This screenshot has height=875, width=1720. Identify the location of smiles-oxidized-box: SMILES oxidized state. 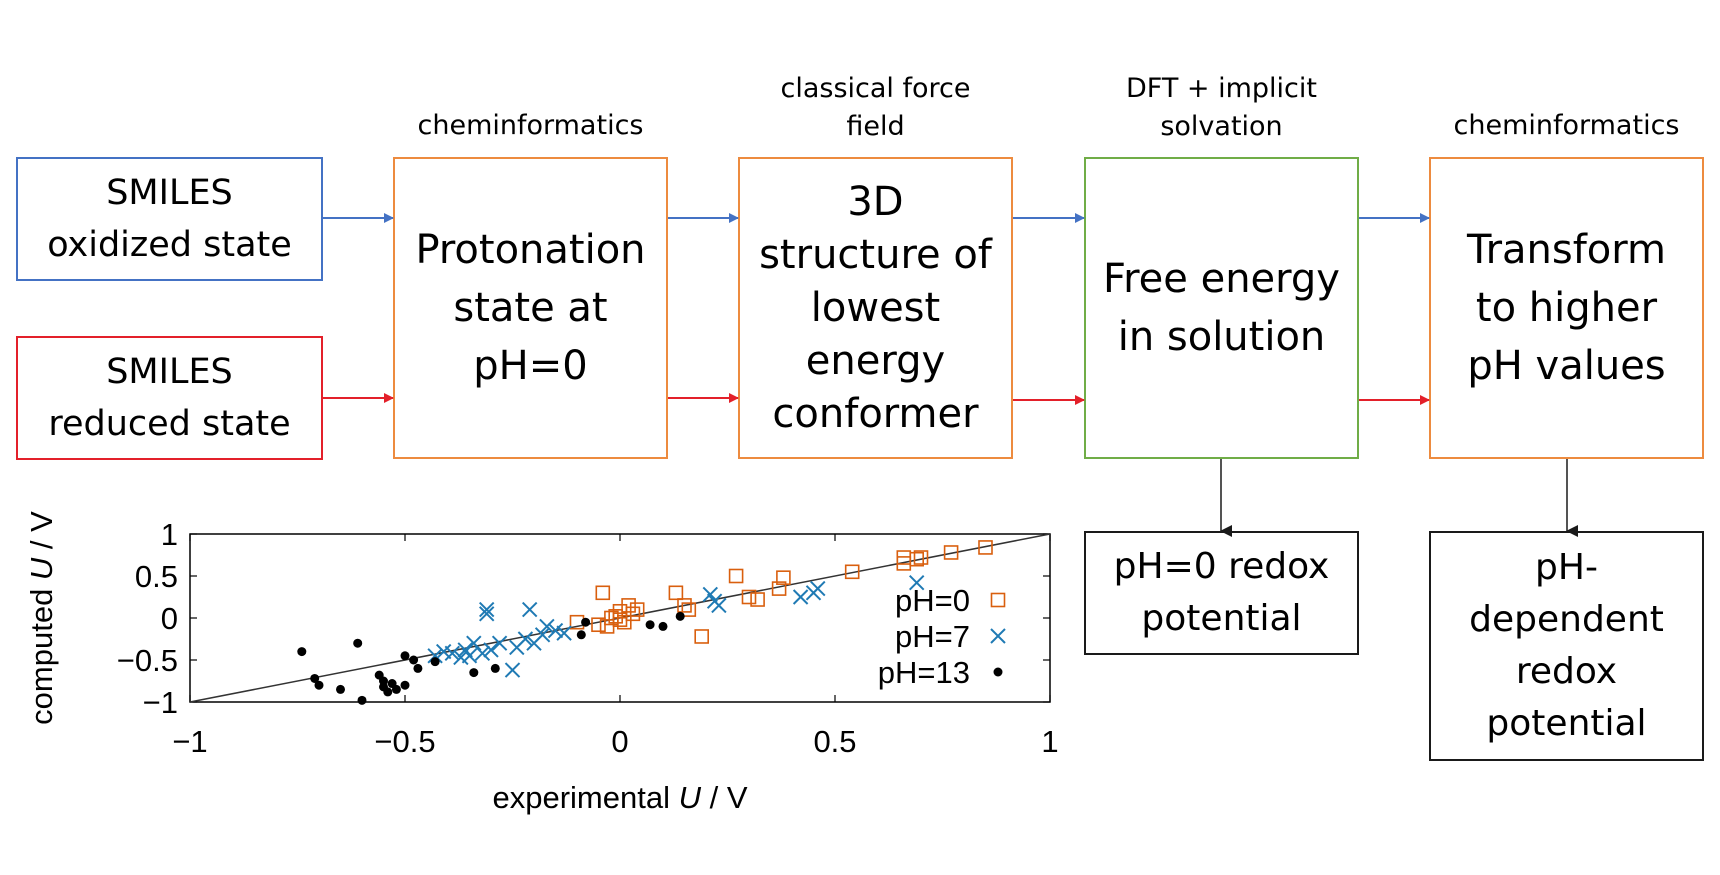
(169, 219).